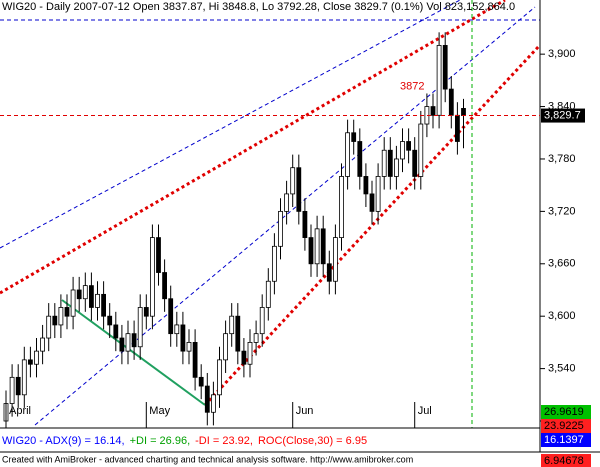  What do you see at coordinates (562, 369) in the screenshot?
I see `y-tick-label: 3,540` at bounding box center [562, 369].